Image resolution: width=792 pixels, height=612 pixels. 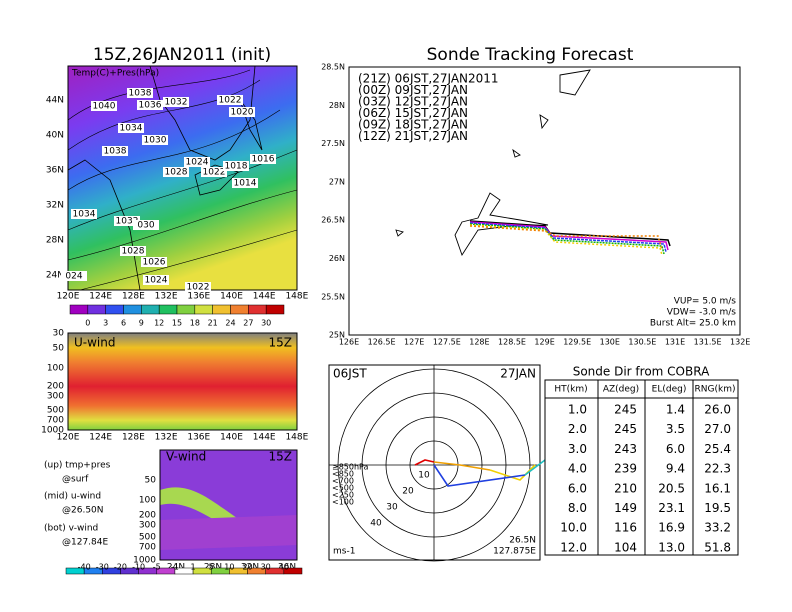 What do you see at coordinates (392, 508) in the screenshot?
I see `ring-label: 30` at bounding box center [392, 508].